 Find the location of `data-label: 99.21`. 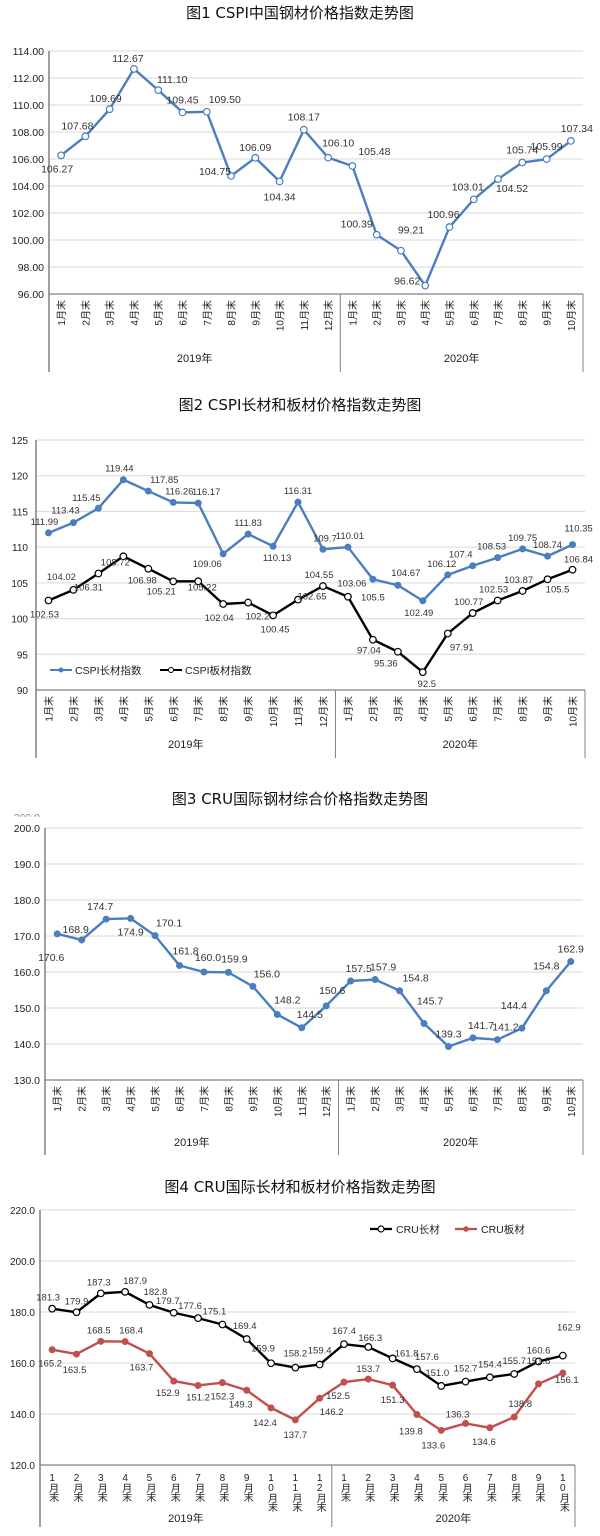

data-label: 99.21 is located at coordinates (411, 231).